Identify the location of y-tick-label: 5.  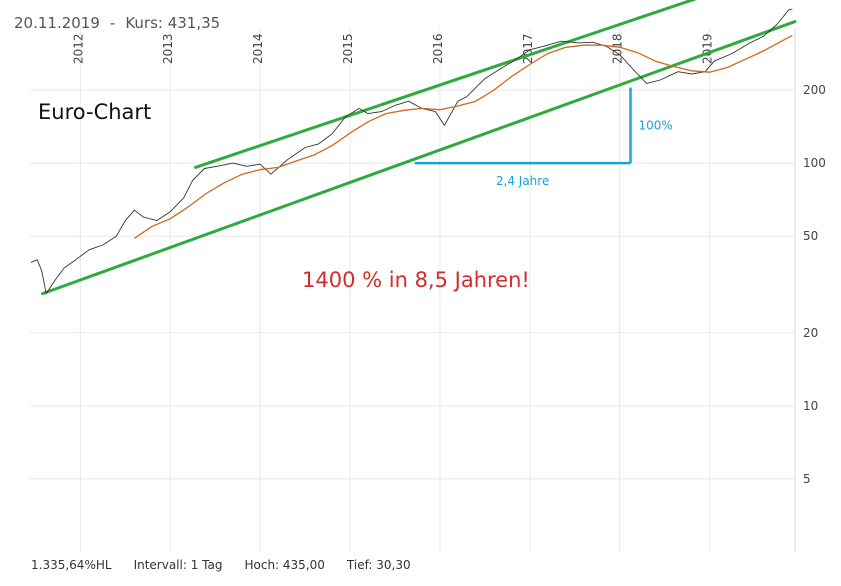
(807, 479).